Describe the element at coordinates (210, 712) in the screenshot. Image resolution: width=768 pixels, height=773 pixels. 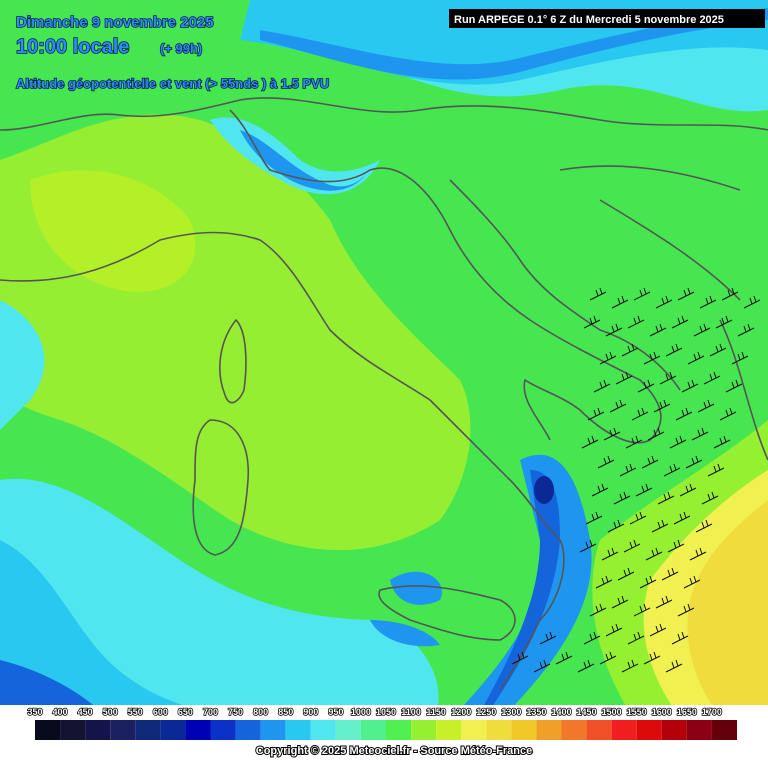
I see `legend-label: 700` at that location.